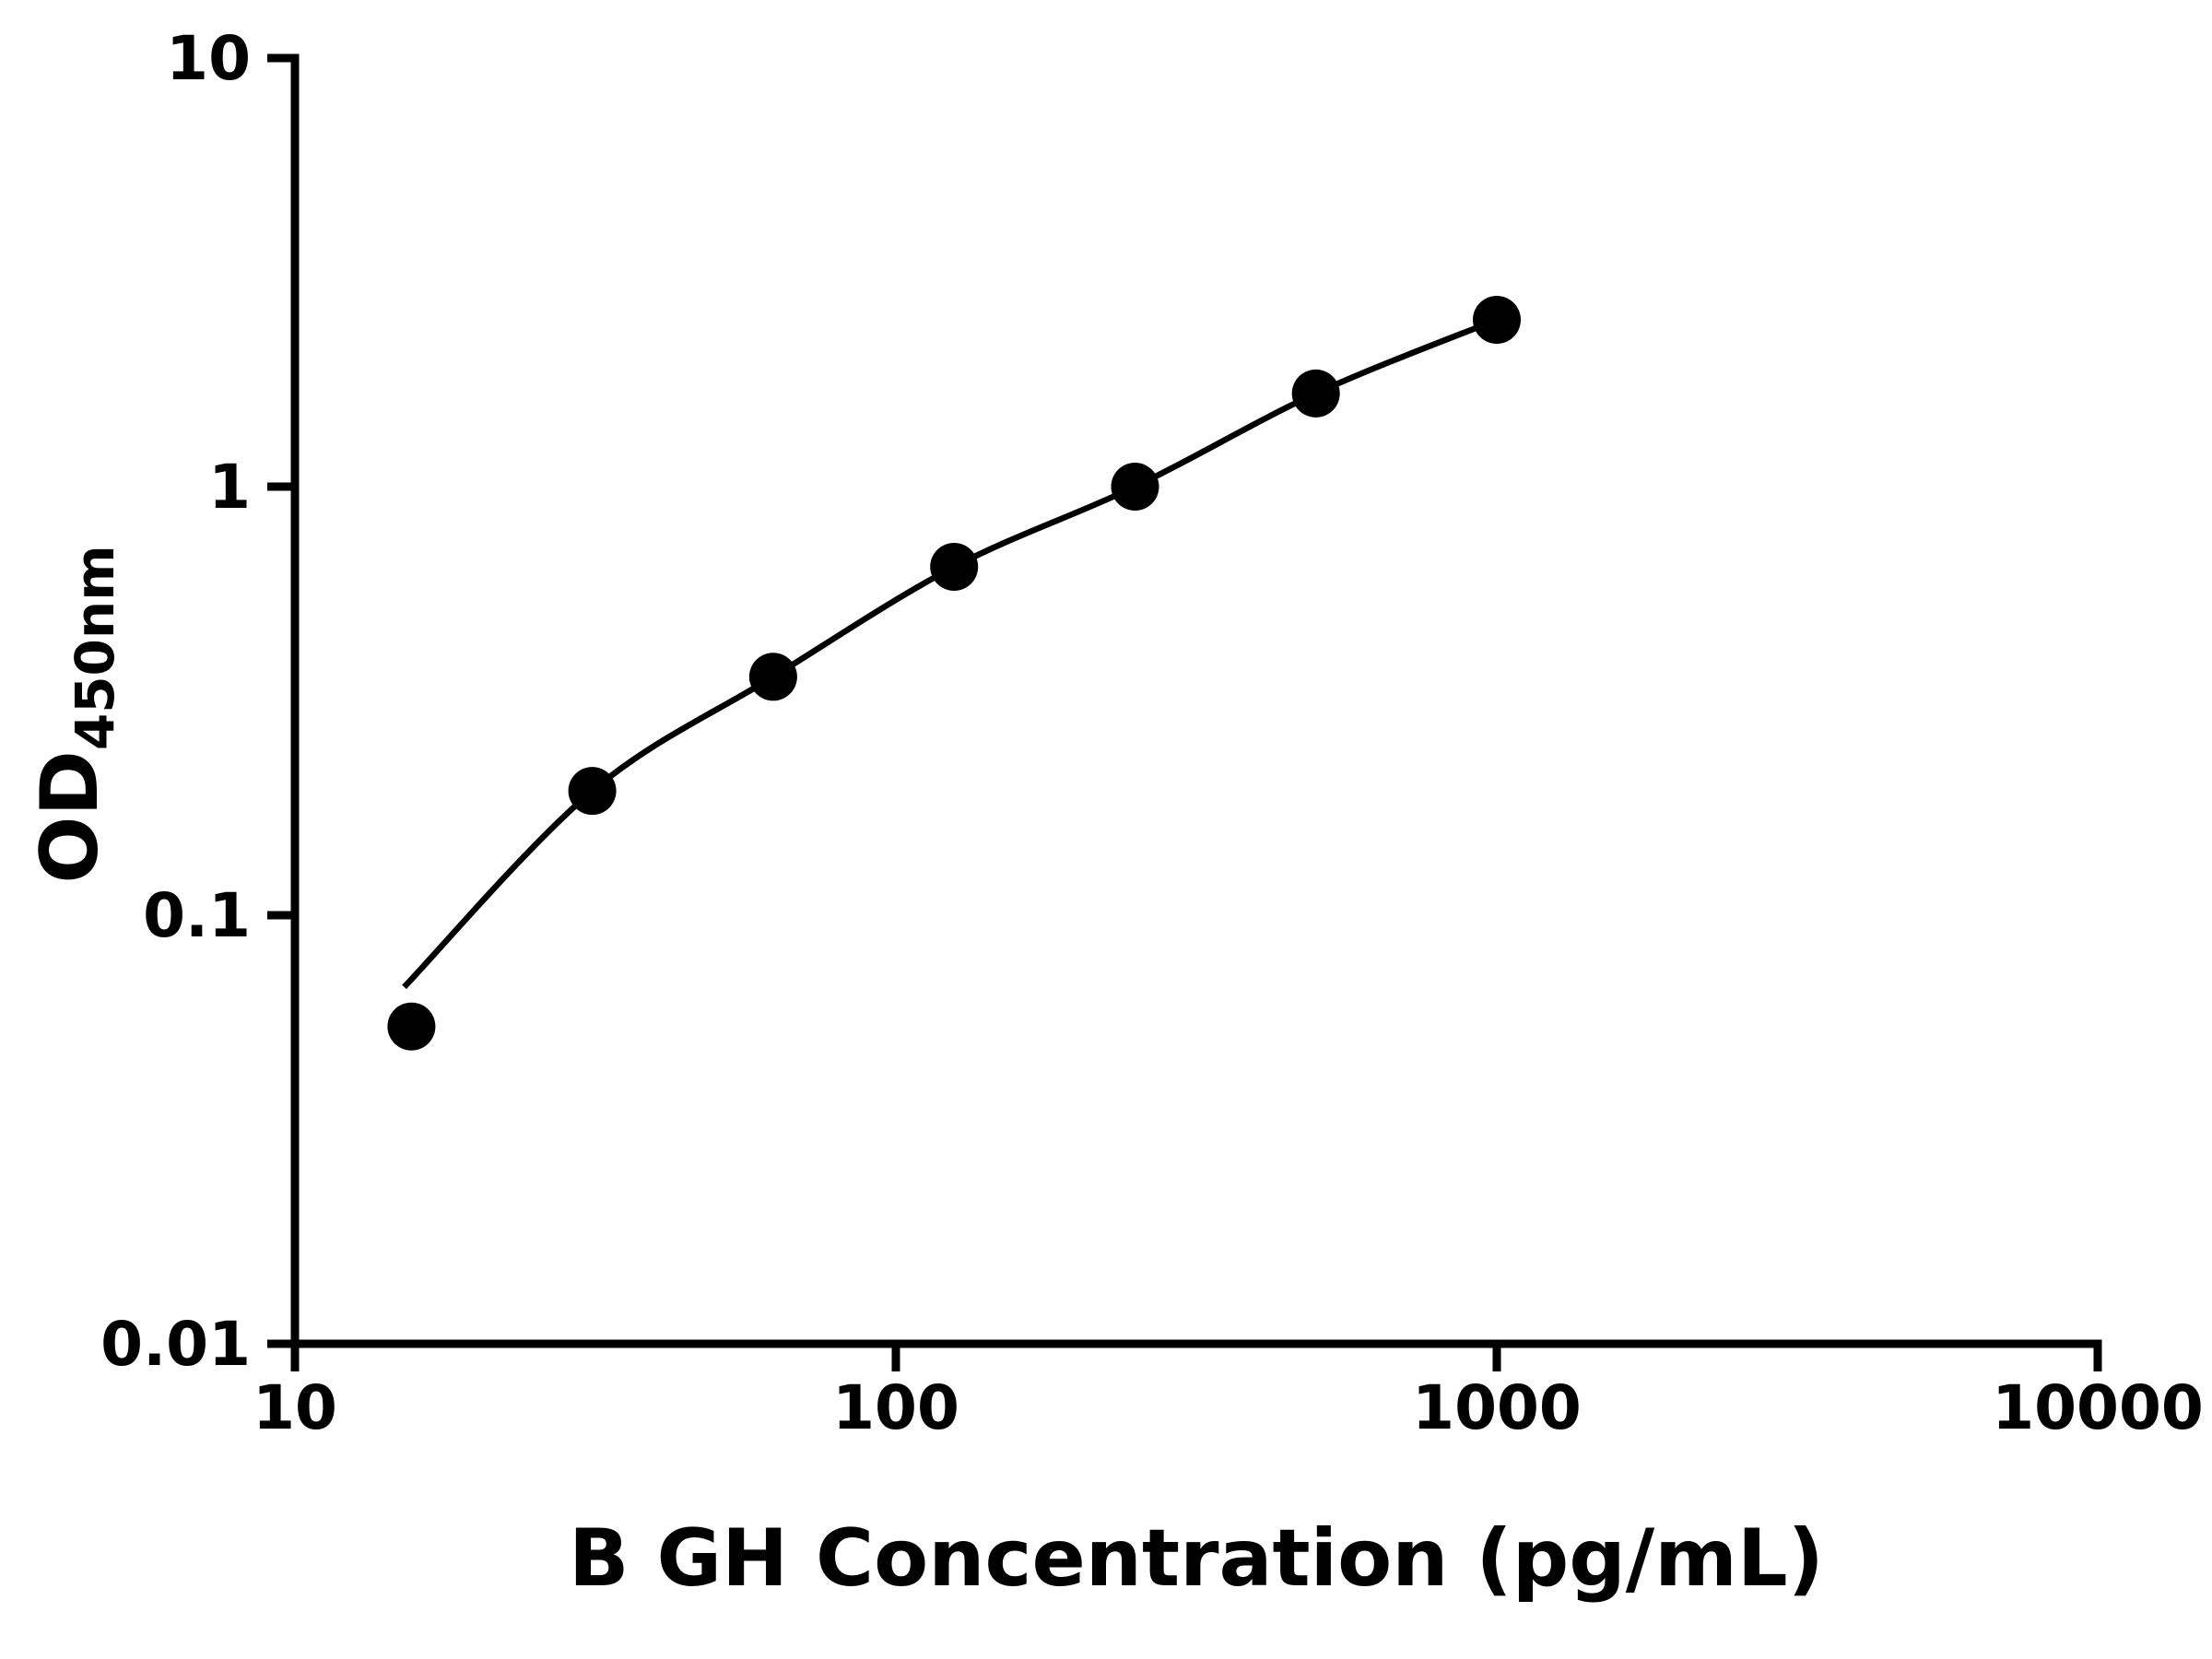 The height and width of the screenshot is (1659, 2212). I want to click on y-tick-label: 1, so click(229, 487).